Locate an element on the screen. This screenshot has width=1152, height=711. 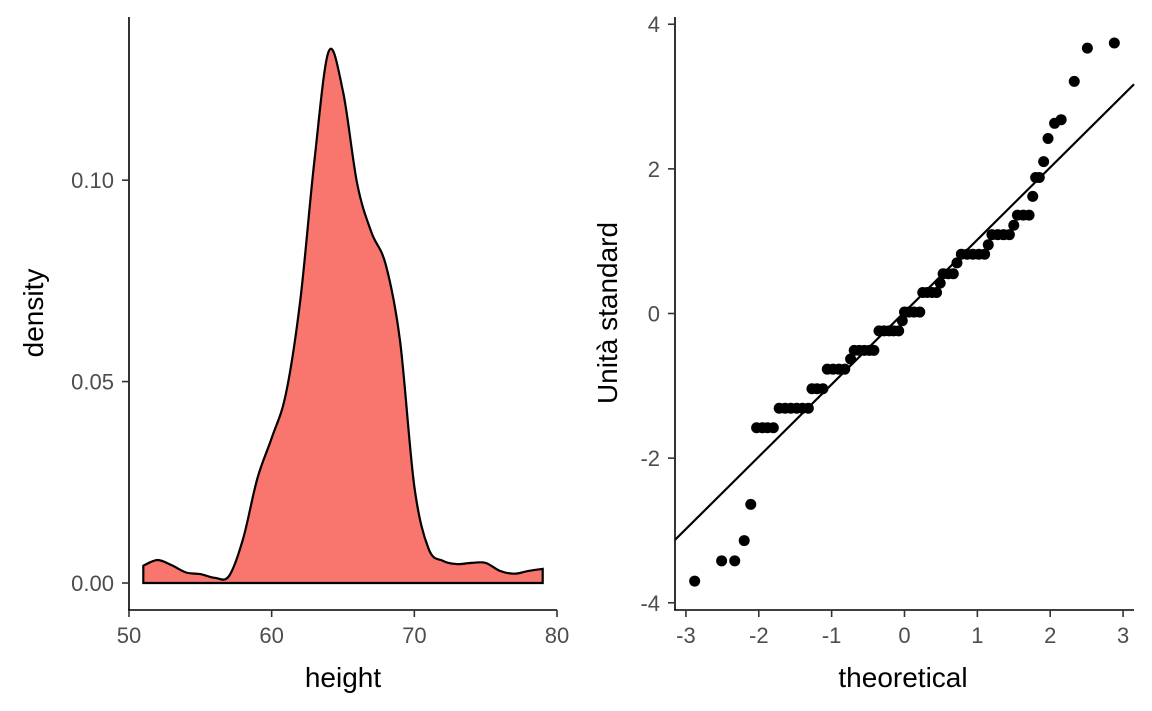
qq-y-tick-label: -4 is located at coordinates (650, 603).